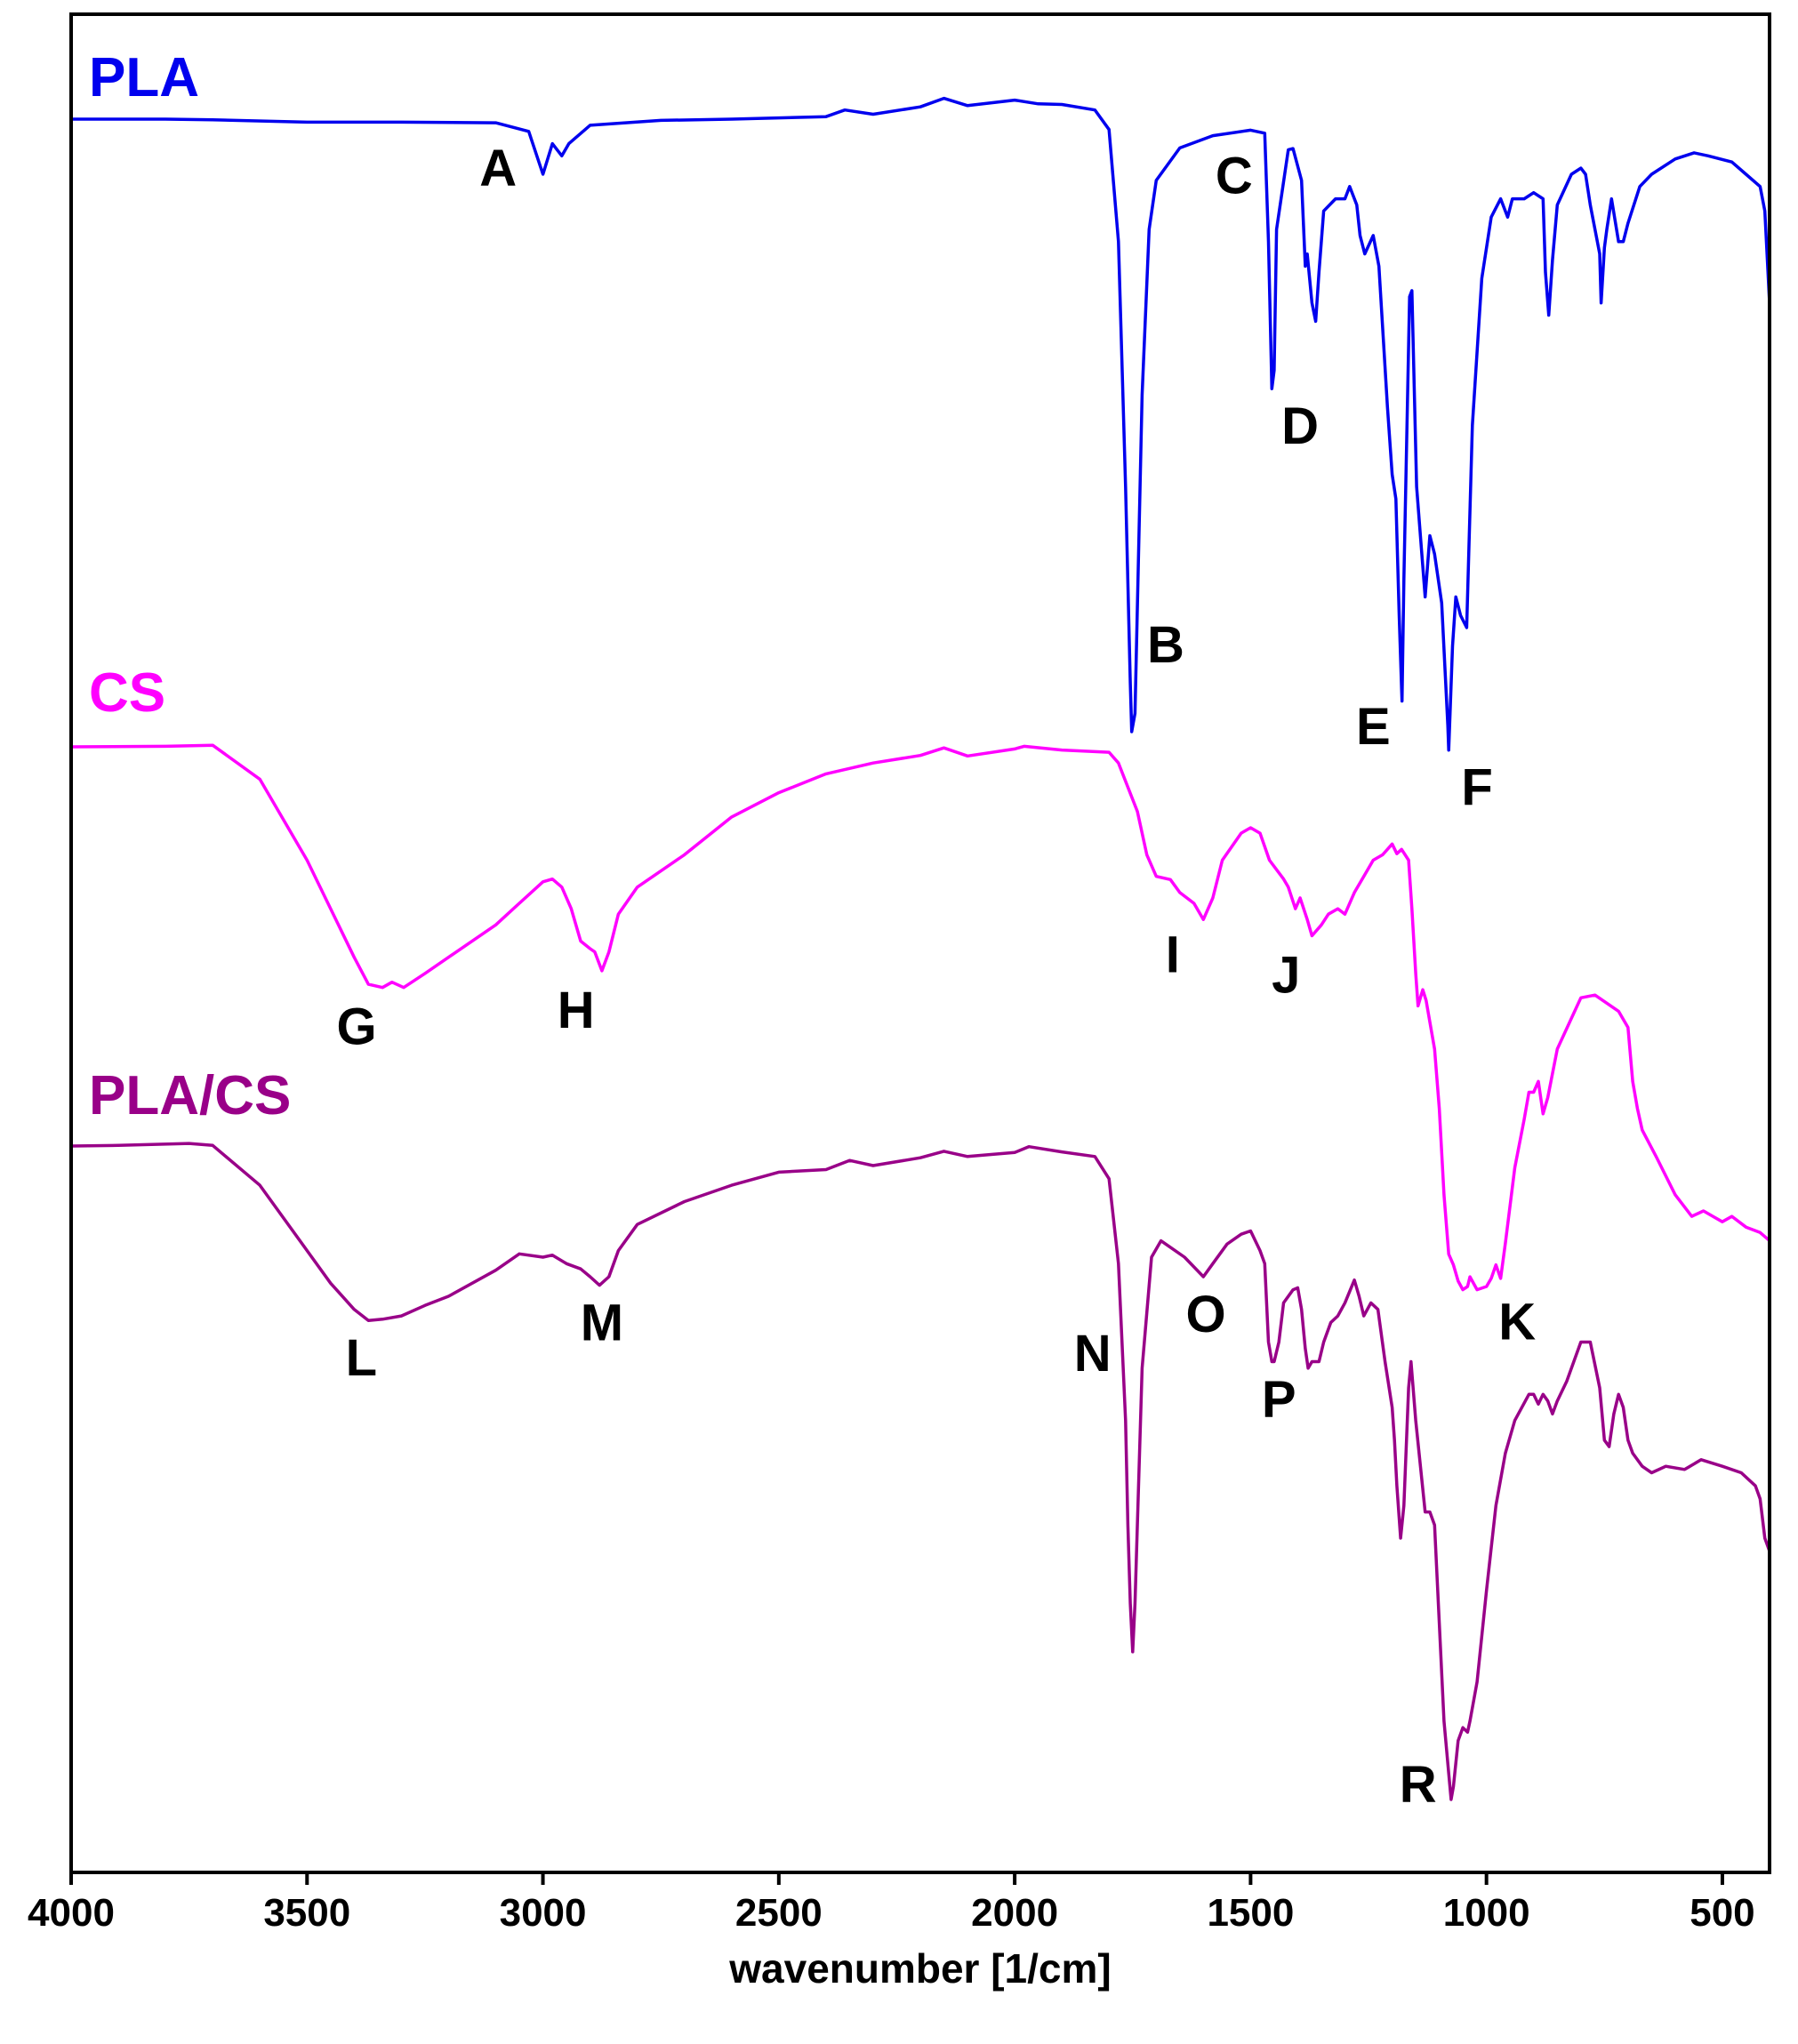 Image resolution: width=1798 pixels, height=2044 pixels. Describe the element at coordinates (144, 77) in the screenshot. I see `series-name-pla: PLA` at that location.